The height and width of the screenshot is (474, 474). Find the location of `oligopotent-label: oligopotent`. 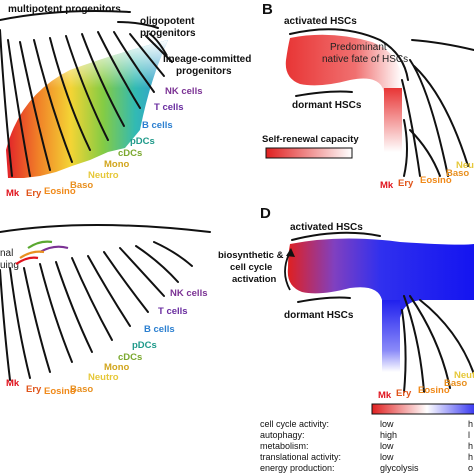

oligopotent-label: oligopotent is located at coordinates (167, 21).